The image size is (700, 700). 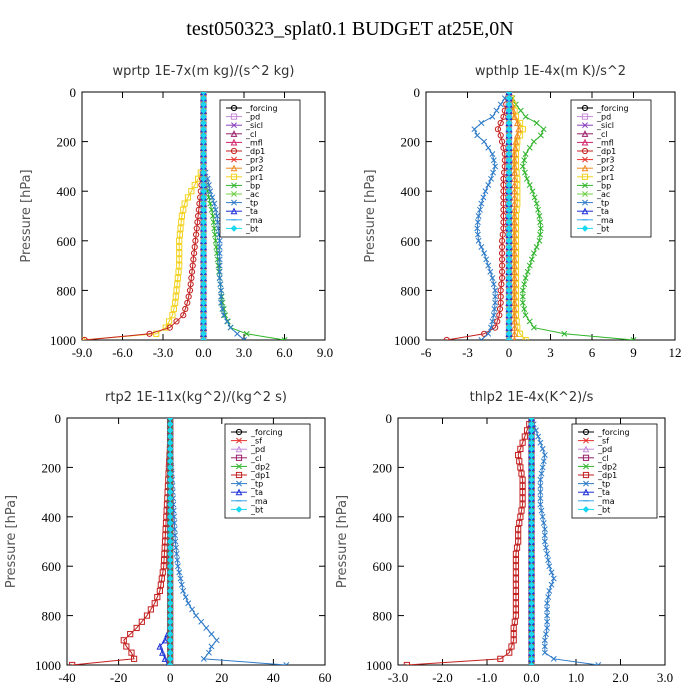 I want to click on legend-label_forcing: _forcing, so click(x=612, y=108).